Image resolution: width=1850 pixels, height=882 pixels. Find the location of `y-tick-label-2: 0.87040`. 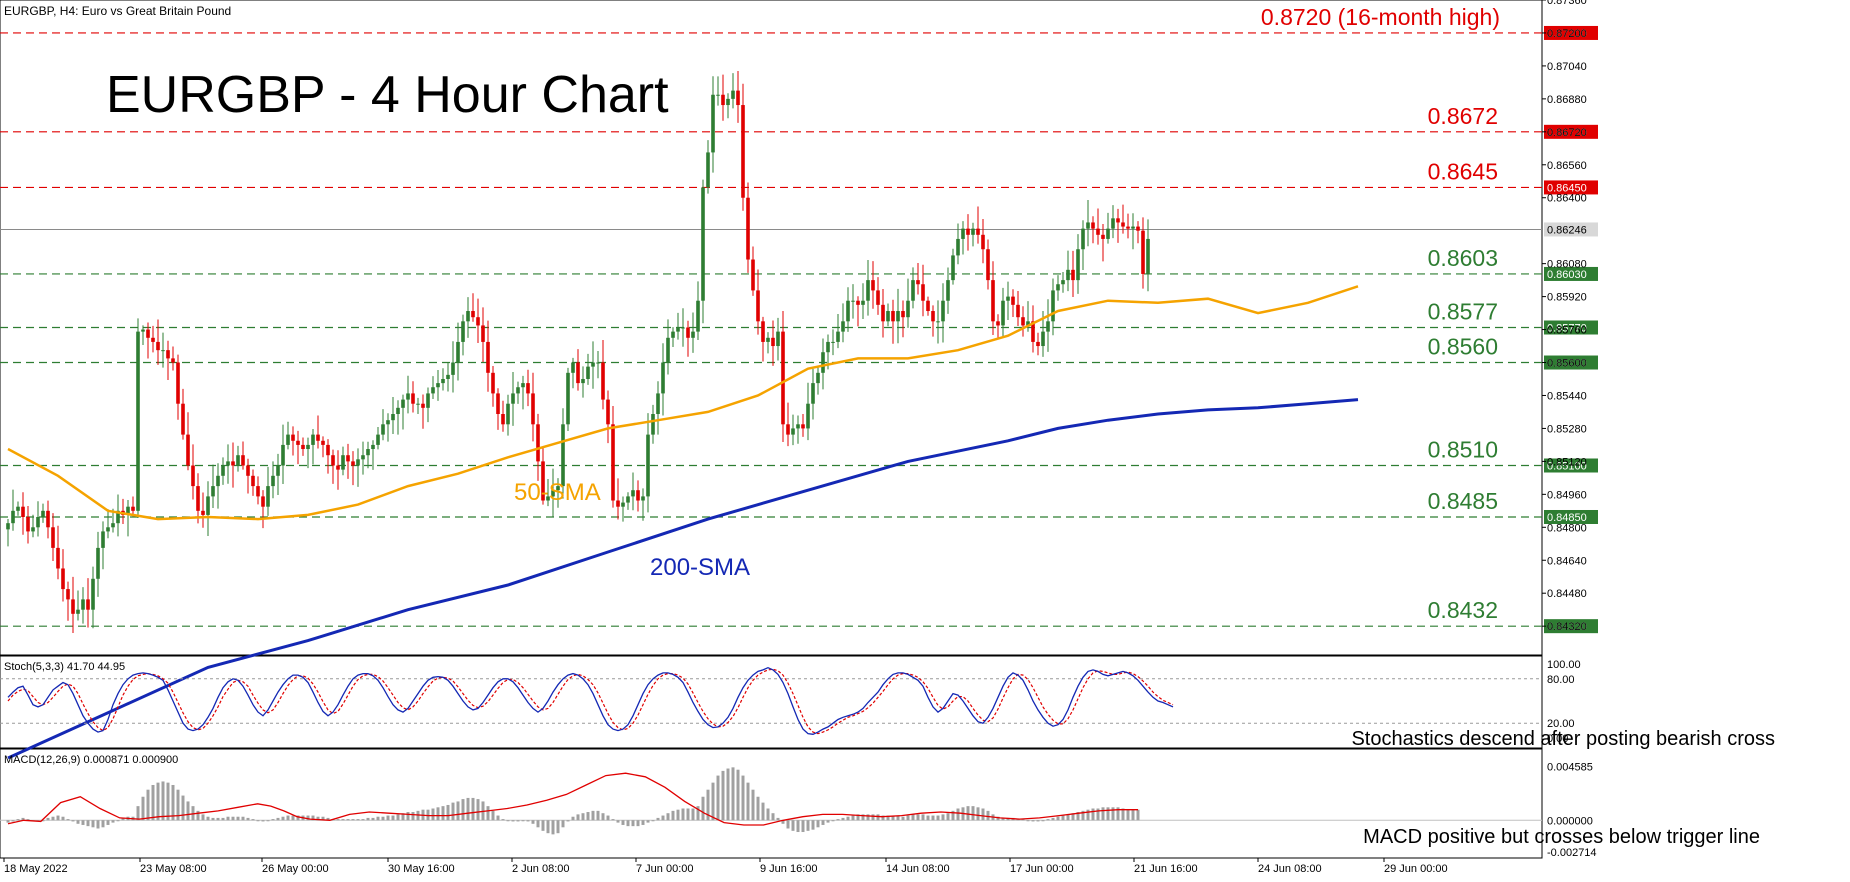

y-tick-label-2: 0.87040 is located at coordinates (1567, 67).